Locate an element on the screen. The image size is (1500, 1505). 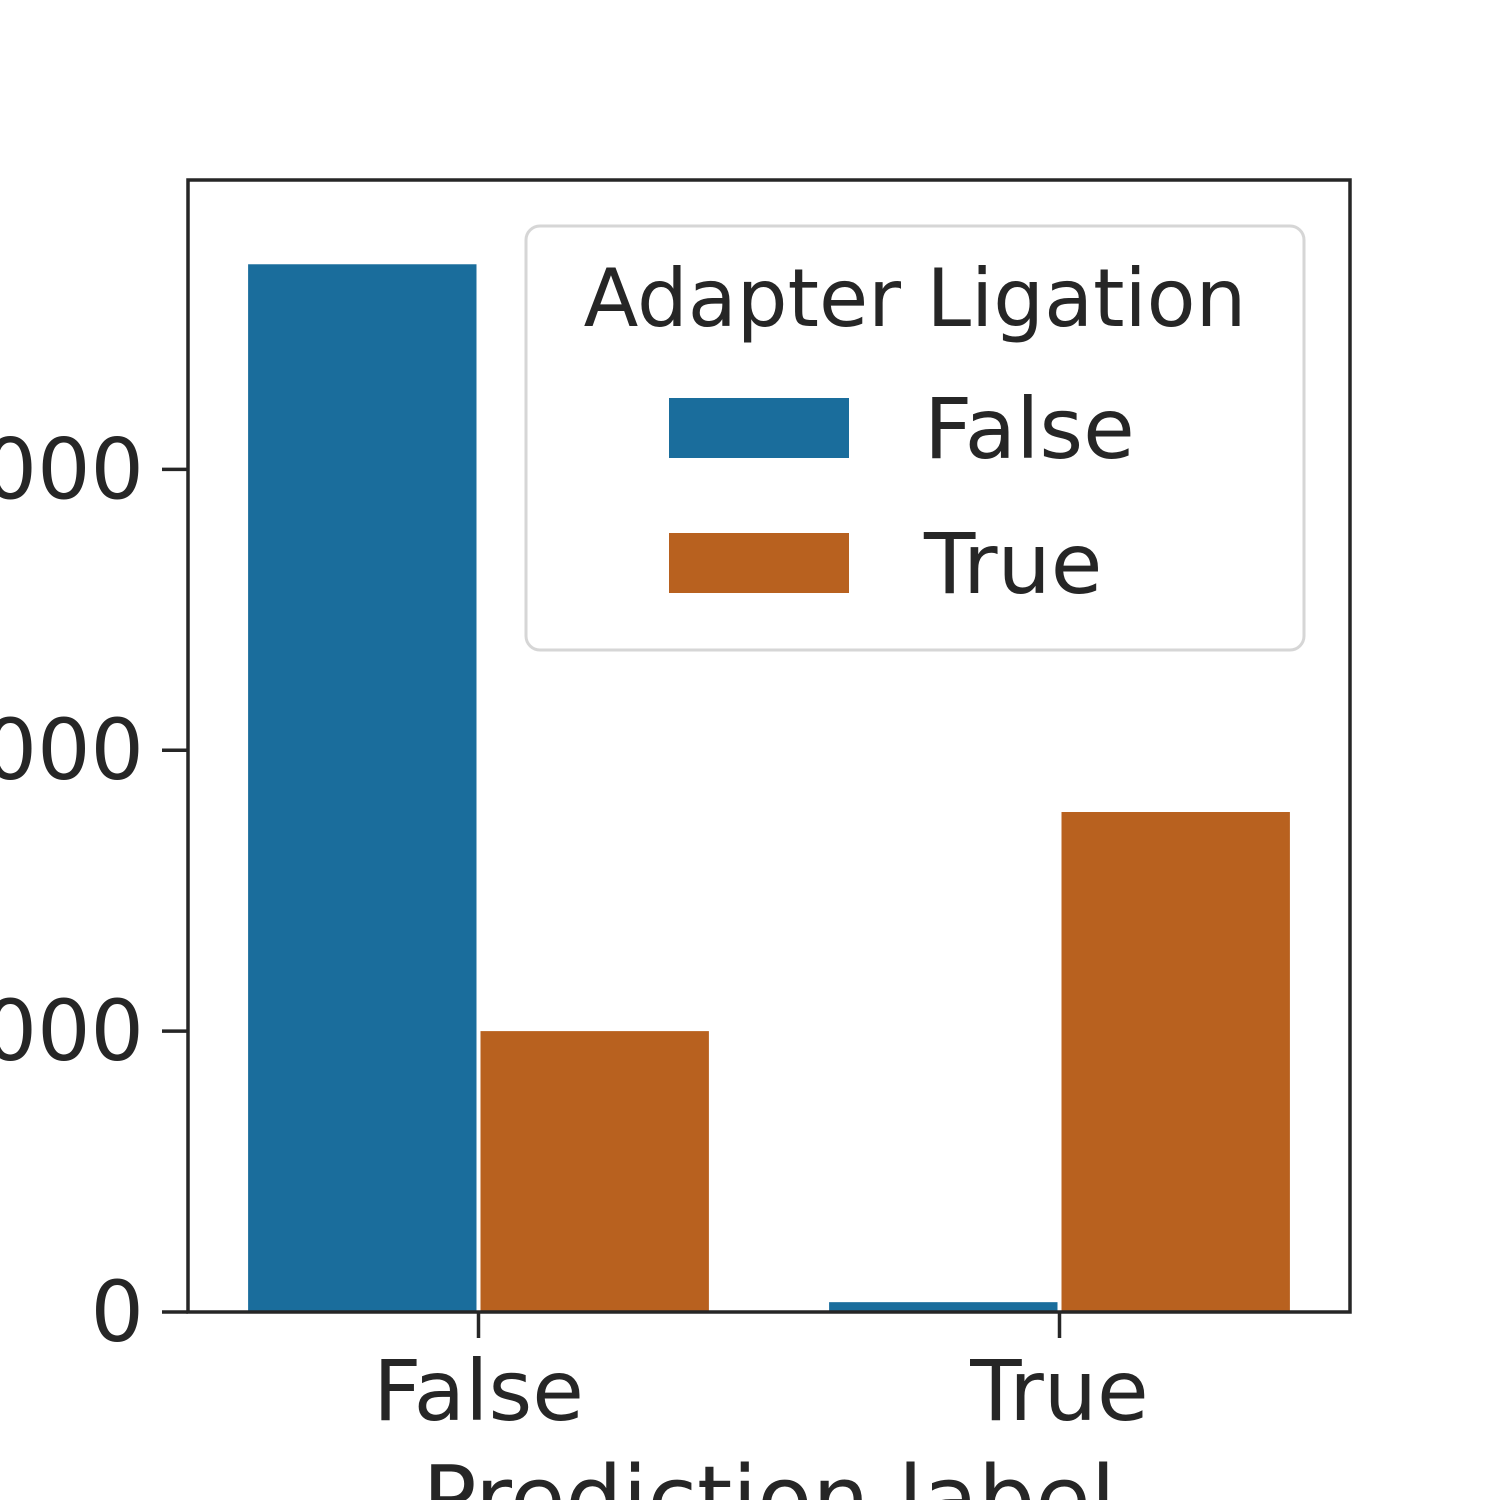
bar-true-series-true is located at coordinates (1175, 1062).